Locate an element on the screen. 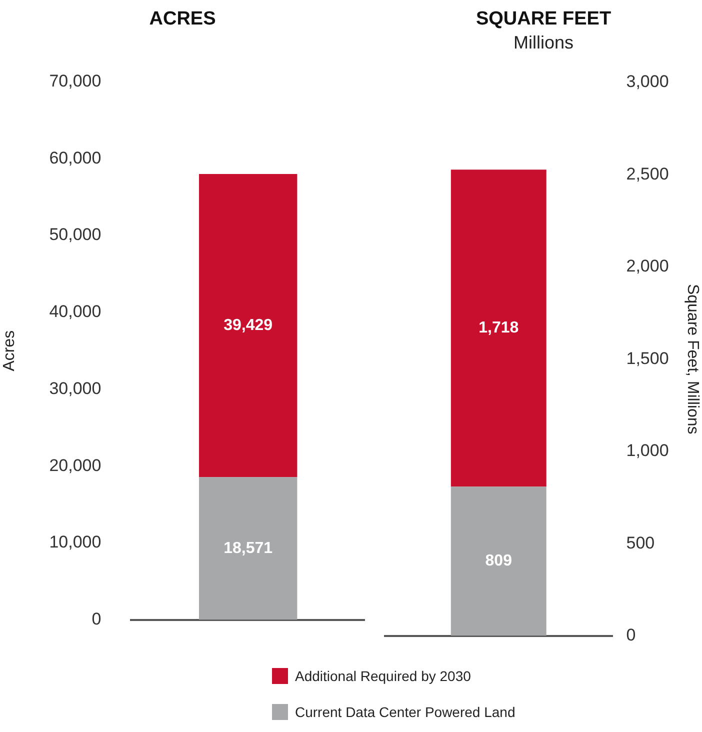 The width and height of the screenshot is (702, 732). chart-title: SQUARE FEET is located at coordinates (544, 19).